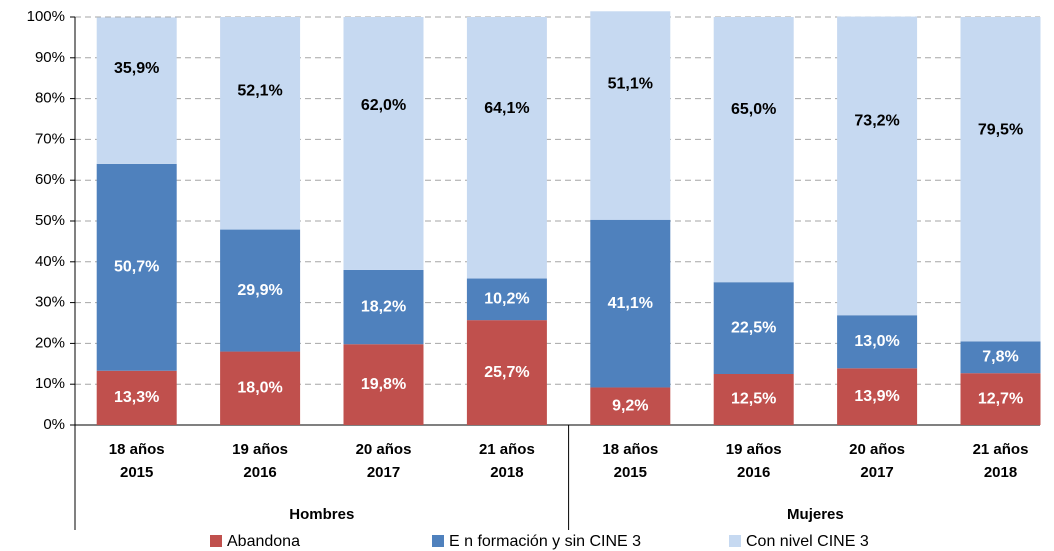 The height and width of the screenshot is (551, 1054). What do you see at coordinates (50, 179) in the screenshot?
I see `y-tick-label: 60%` at bounding box center [50, 179].